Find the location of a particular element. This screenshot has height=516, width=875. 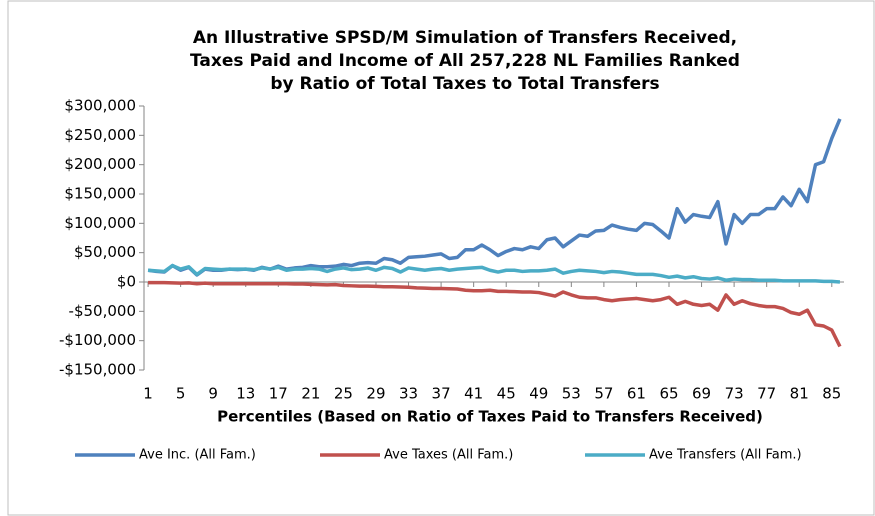

x-tick-label: 57 is located at coordinates (603, 394).